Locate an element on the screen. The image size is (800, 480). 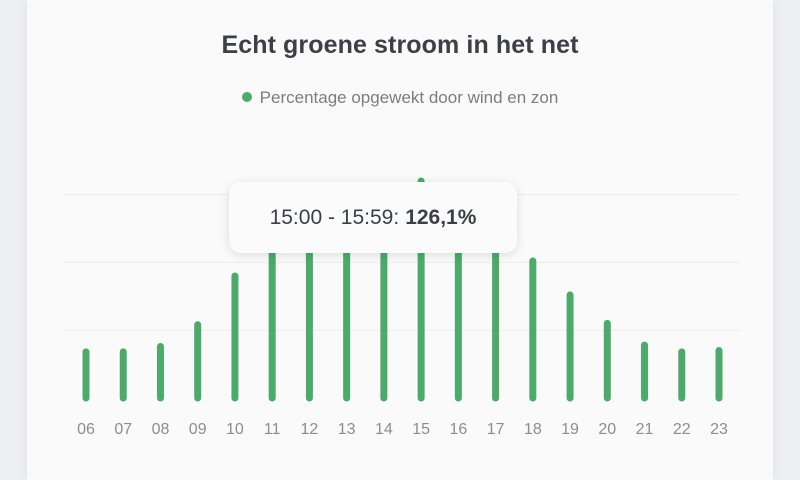
legend-marker is located at coordinates (246, 97).